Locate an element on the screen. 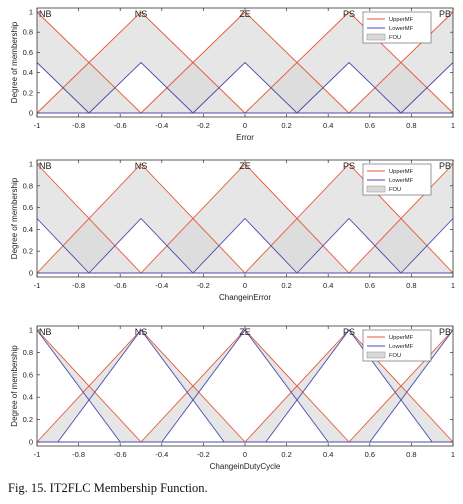 The width and height of the screenshot is (463, 504). x-axis-label: ChangeinDutyCycle is located at coordinates (245, 466).